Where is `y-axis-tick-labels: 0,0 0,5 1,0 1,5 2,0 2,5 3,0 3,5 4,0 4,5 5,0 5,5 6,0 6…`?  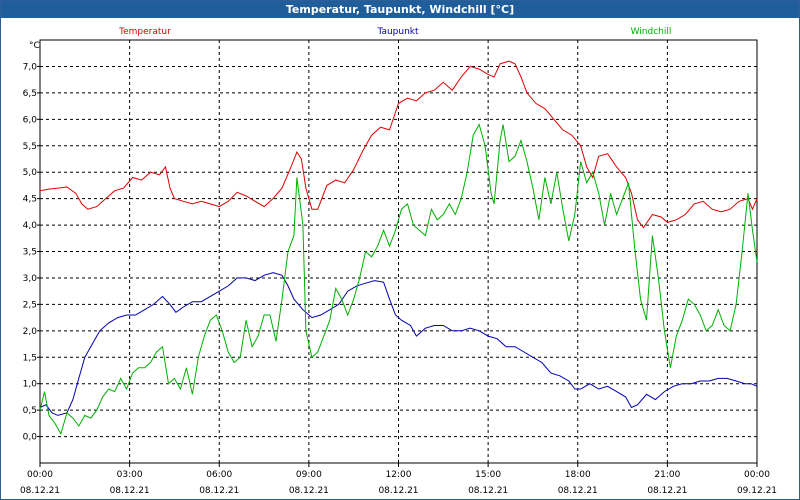 y-axis-tick-labels: 0,0 0,5 1,0 1,5 2,0 2,5 3,0 3,5 4,0 4,5 5,0 5,5 6,0 6… is located at coordinates (30, 252).